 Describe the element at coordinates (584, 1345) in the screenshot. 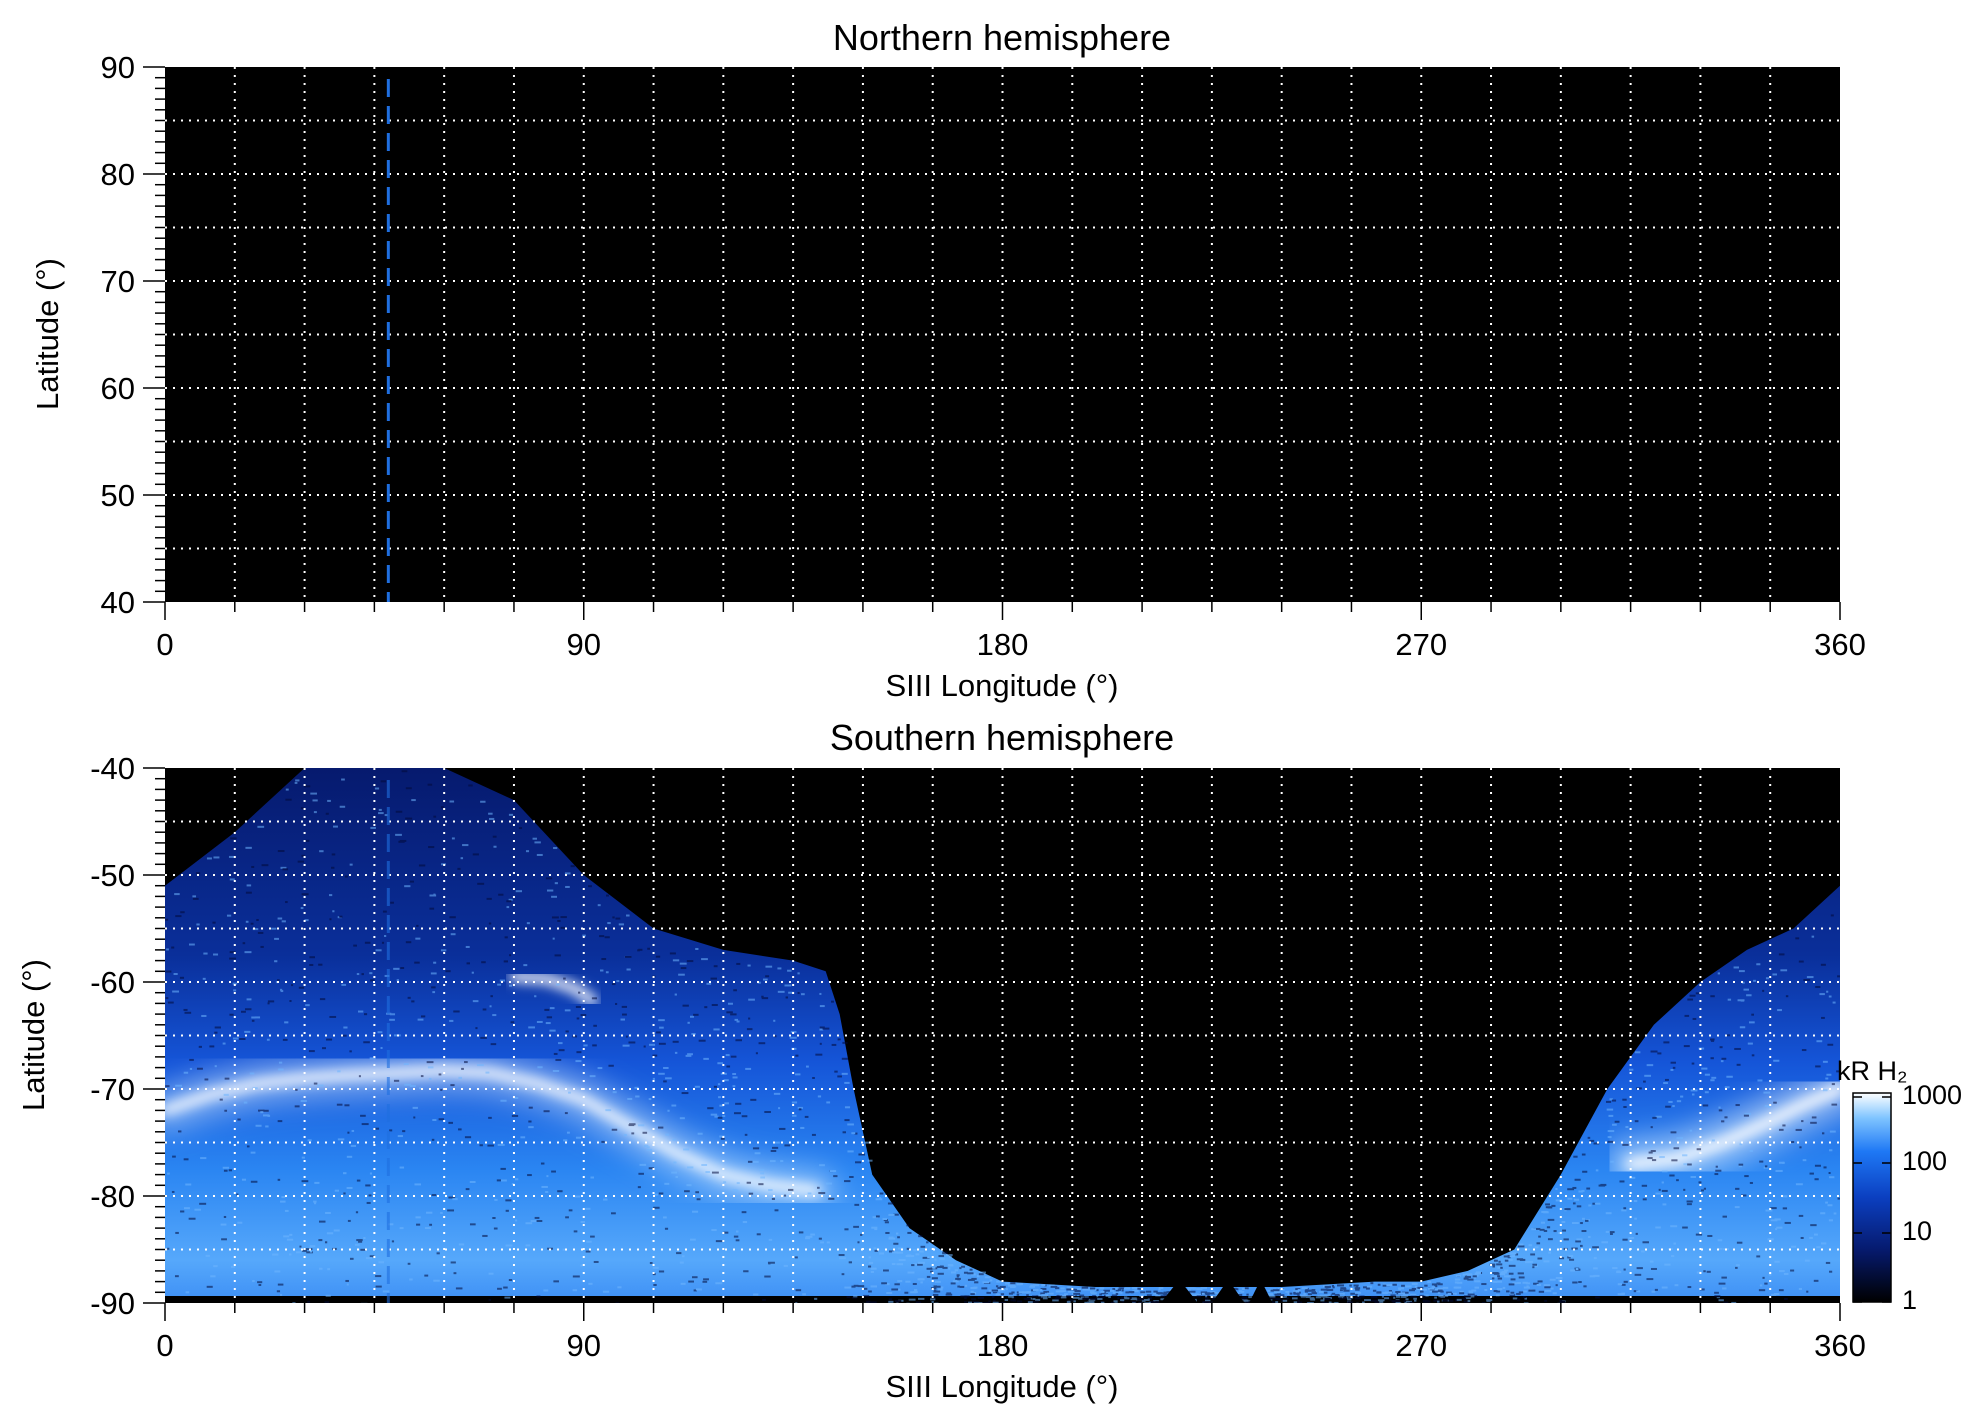

I see `south-x-tick-label: 90` at that location.